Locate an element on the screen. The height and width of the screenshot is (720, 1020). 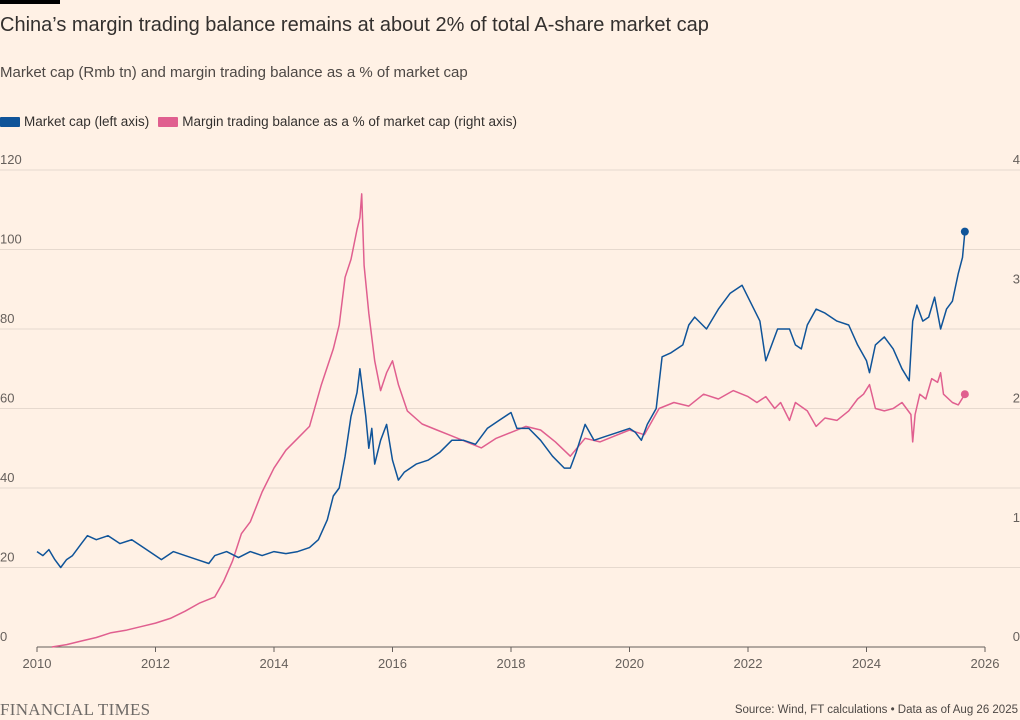
legend-swatch-market-cap is located at coordinates (10, 121).